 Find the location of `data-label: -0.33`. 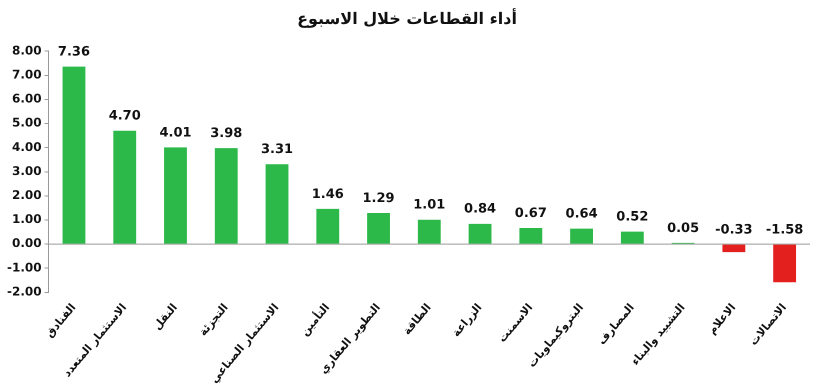

data-label: -0.33 is located at coordinates (734, 230).